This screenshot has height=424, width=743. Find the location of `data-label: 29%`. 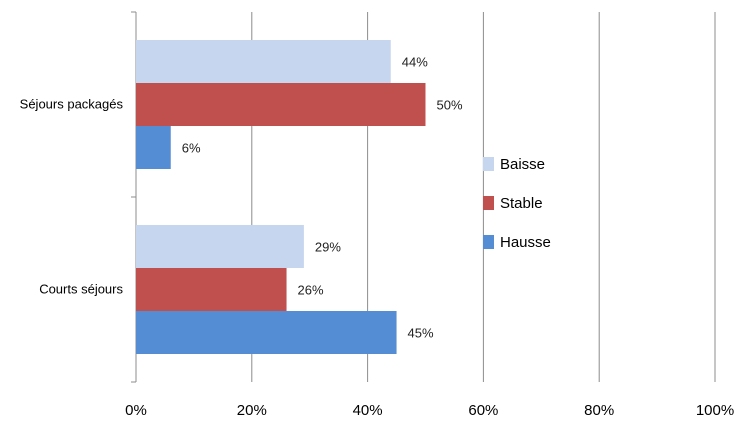

data-label: 29% is located at coordinates (328, 247).